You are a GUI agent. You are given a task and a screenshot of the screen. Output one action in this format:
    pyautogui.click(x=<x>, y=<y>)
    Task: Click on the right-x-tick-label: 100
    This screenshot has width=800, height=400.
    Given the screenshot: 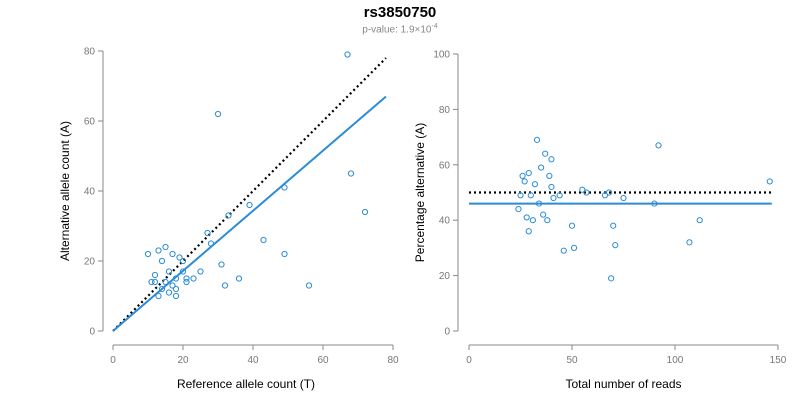 What is the action you would take?
    pyautogui.click(x=675, y=360)
    